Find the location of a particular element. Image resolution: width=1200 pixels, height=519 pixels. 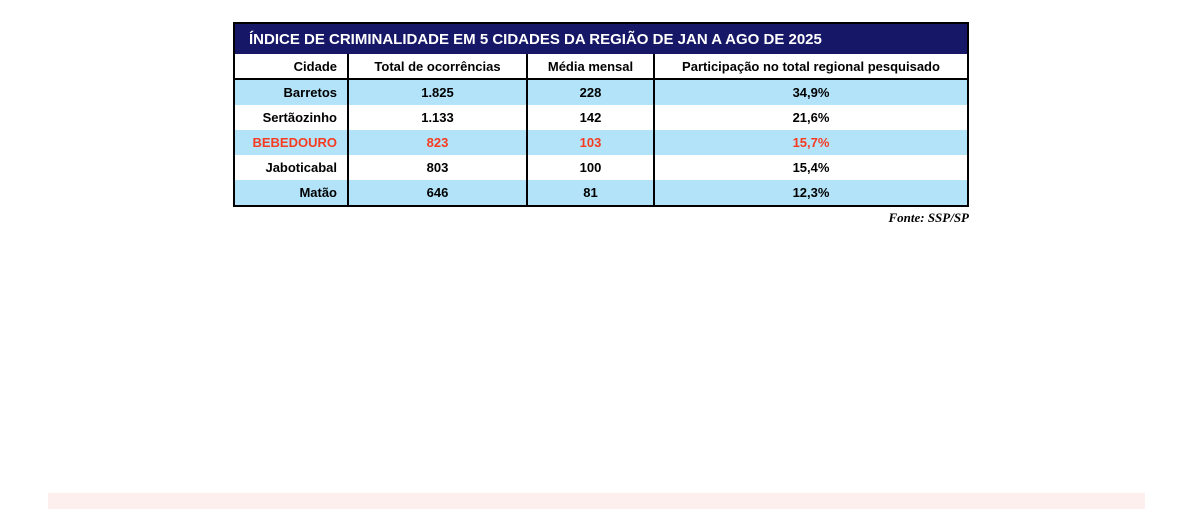

cell-total: 823 is located at coordinates (438, 142).